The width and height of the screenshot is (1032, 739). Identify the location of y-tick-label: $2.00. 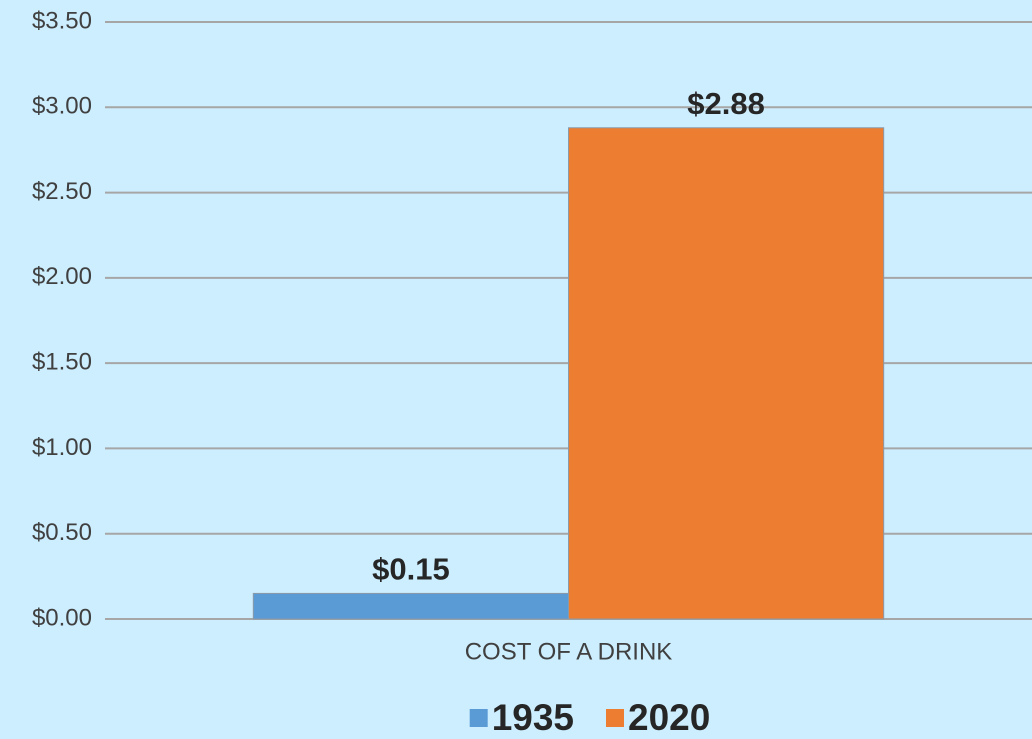
(62, 276).